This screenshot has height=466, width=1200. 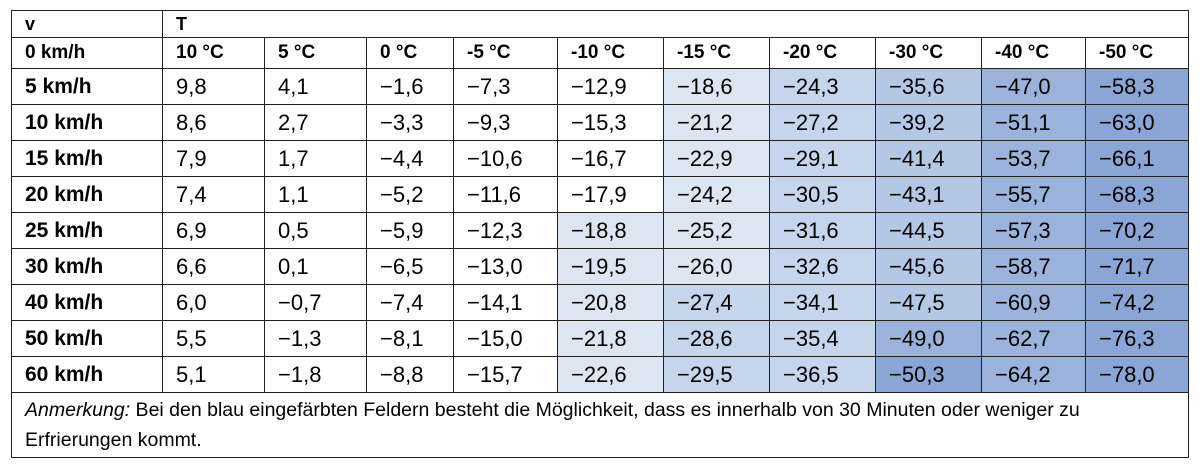 What do you see at coordinates (213, 158) in the screenshot?
I see `table-cell: 7,9` at bounding box center [213, 158].